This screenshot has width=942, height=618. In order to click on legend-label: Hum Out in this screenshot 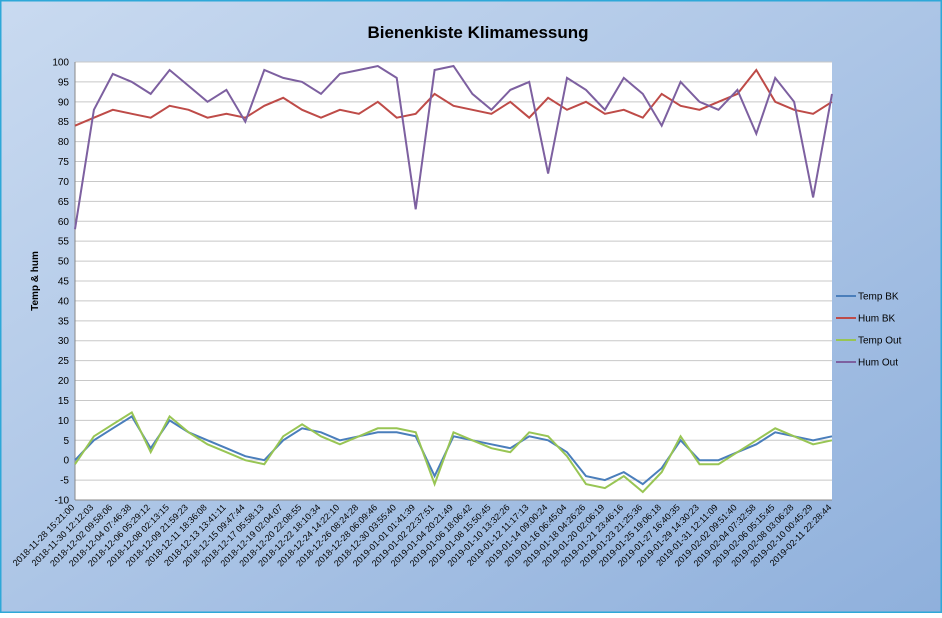, I will do `click(878, 363)`.